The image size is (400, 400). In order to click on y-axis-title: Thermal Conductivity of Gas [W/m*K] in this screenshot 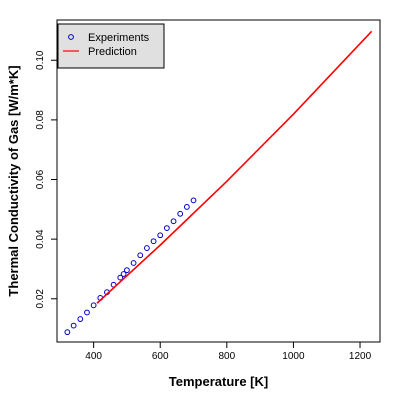, I will do `click(13, 180)`.